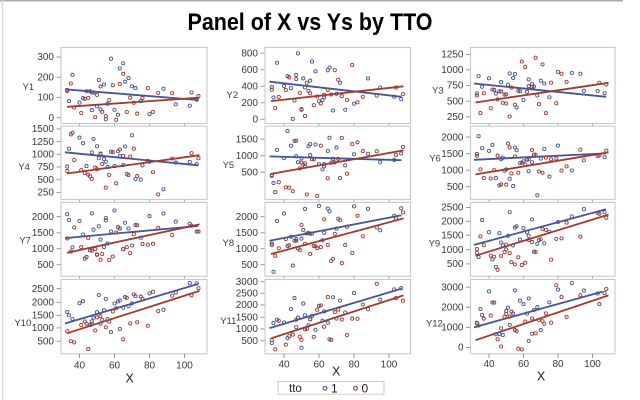 The image size is (640, 400). I want to click on svg-text: Y2, so click(232, 95).